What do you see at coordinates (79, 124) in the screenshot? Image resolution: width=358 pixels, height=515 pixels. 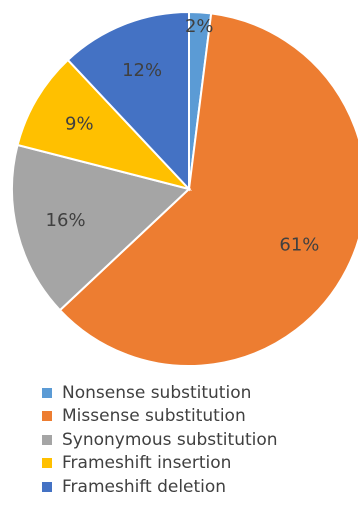 I see `data-label: 9%` at bounding box center [79, 124].